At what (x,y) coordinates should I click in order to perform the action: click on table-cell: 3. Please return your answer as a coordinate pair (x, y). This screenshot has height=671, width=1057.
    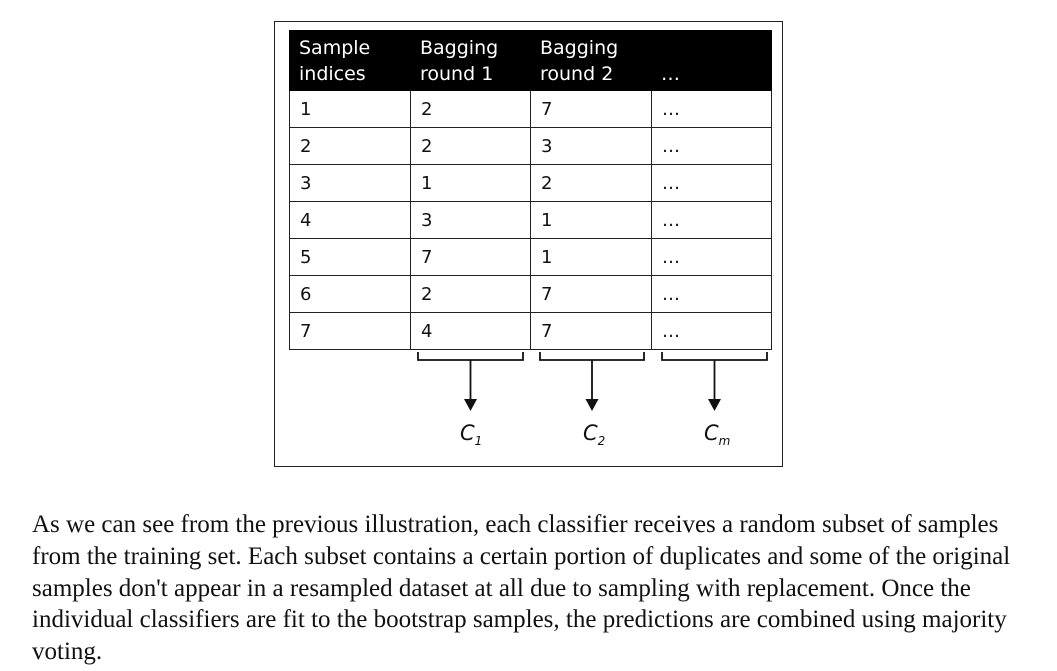
    Looking at the image, I should click on (470, 220).